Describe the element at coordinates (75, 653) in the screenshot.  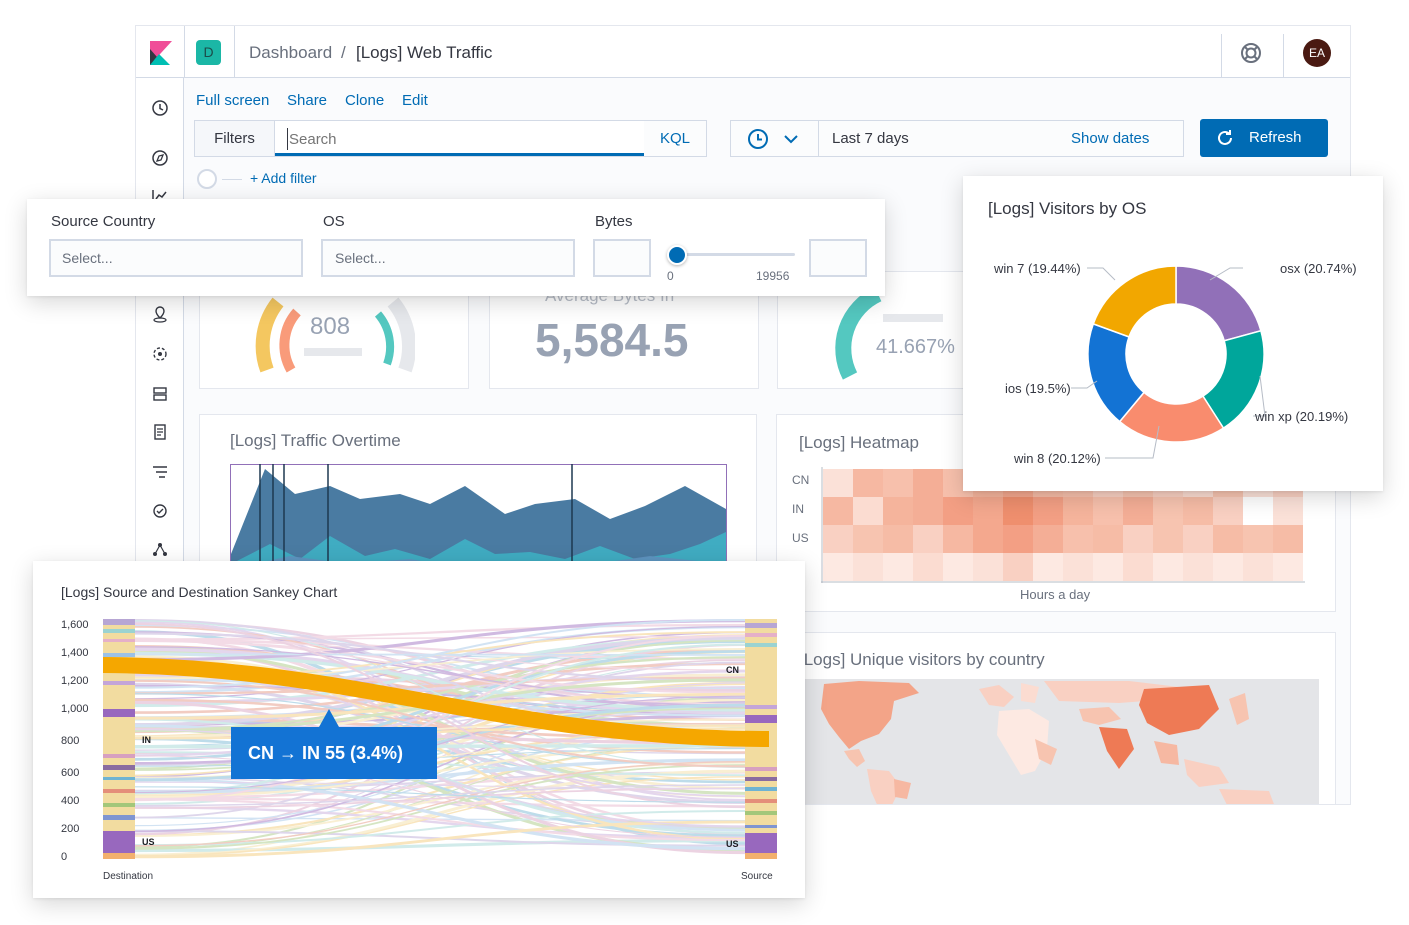
I see `sankey-ytick: 1,400` at that location.